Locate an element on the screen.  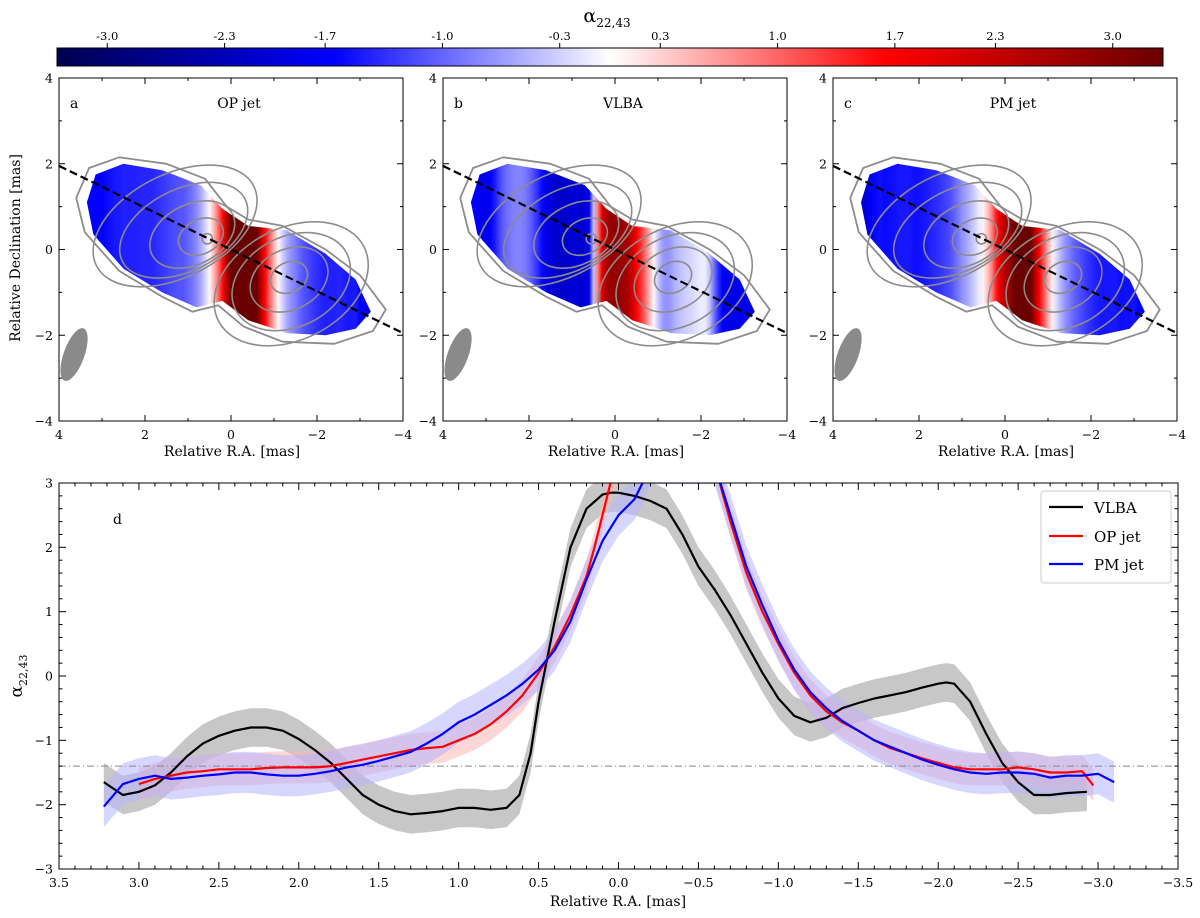
profile-ylabel-main: α is located at coordinates (17, 691).